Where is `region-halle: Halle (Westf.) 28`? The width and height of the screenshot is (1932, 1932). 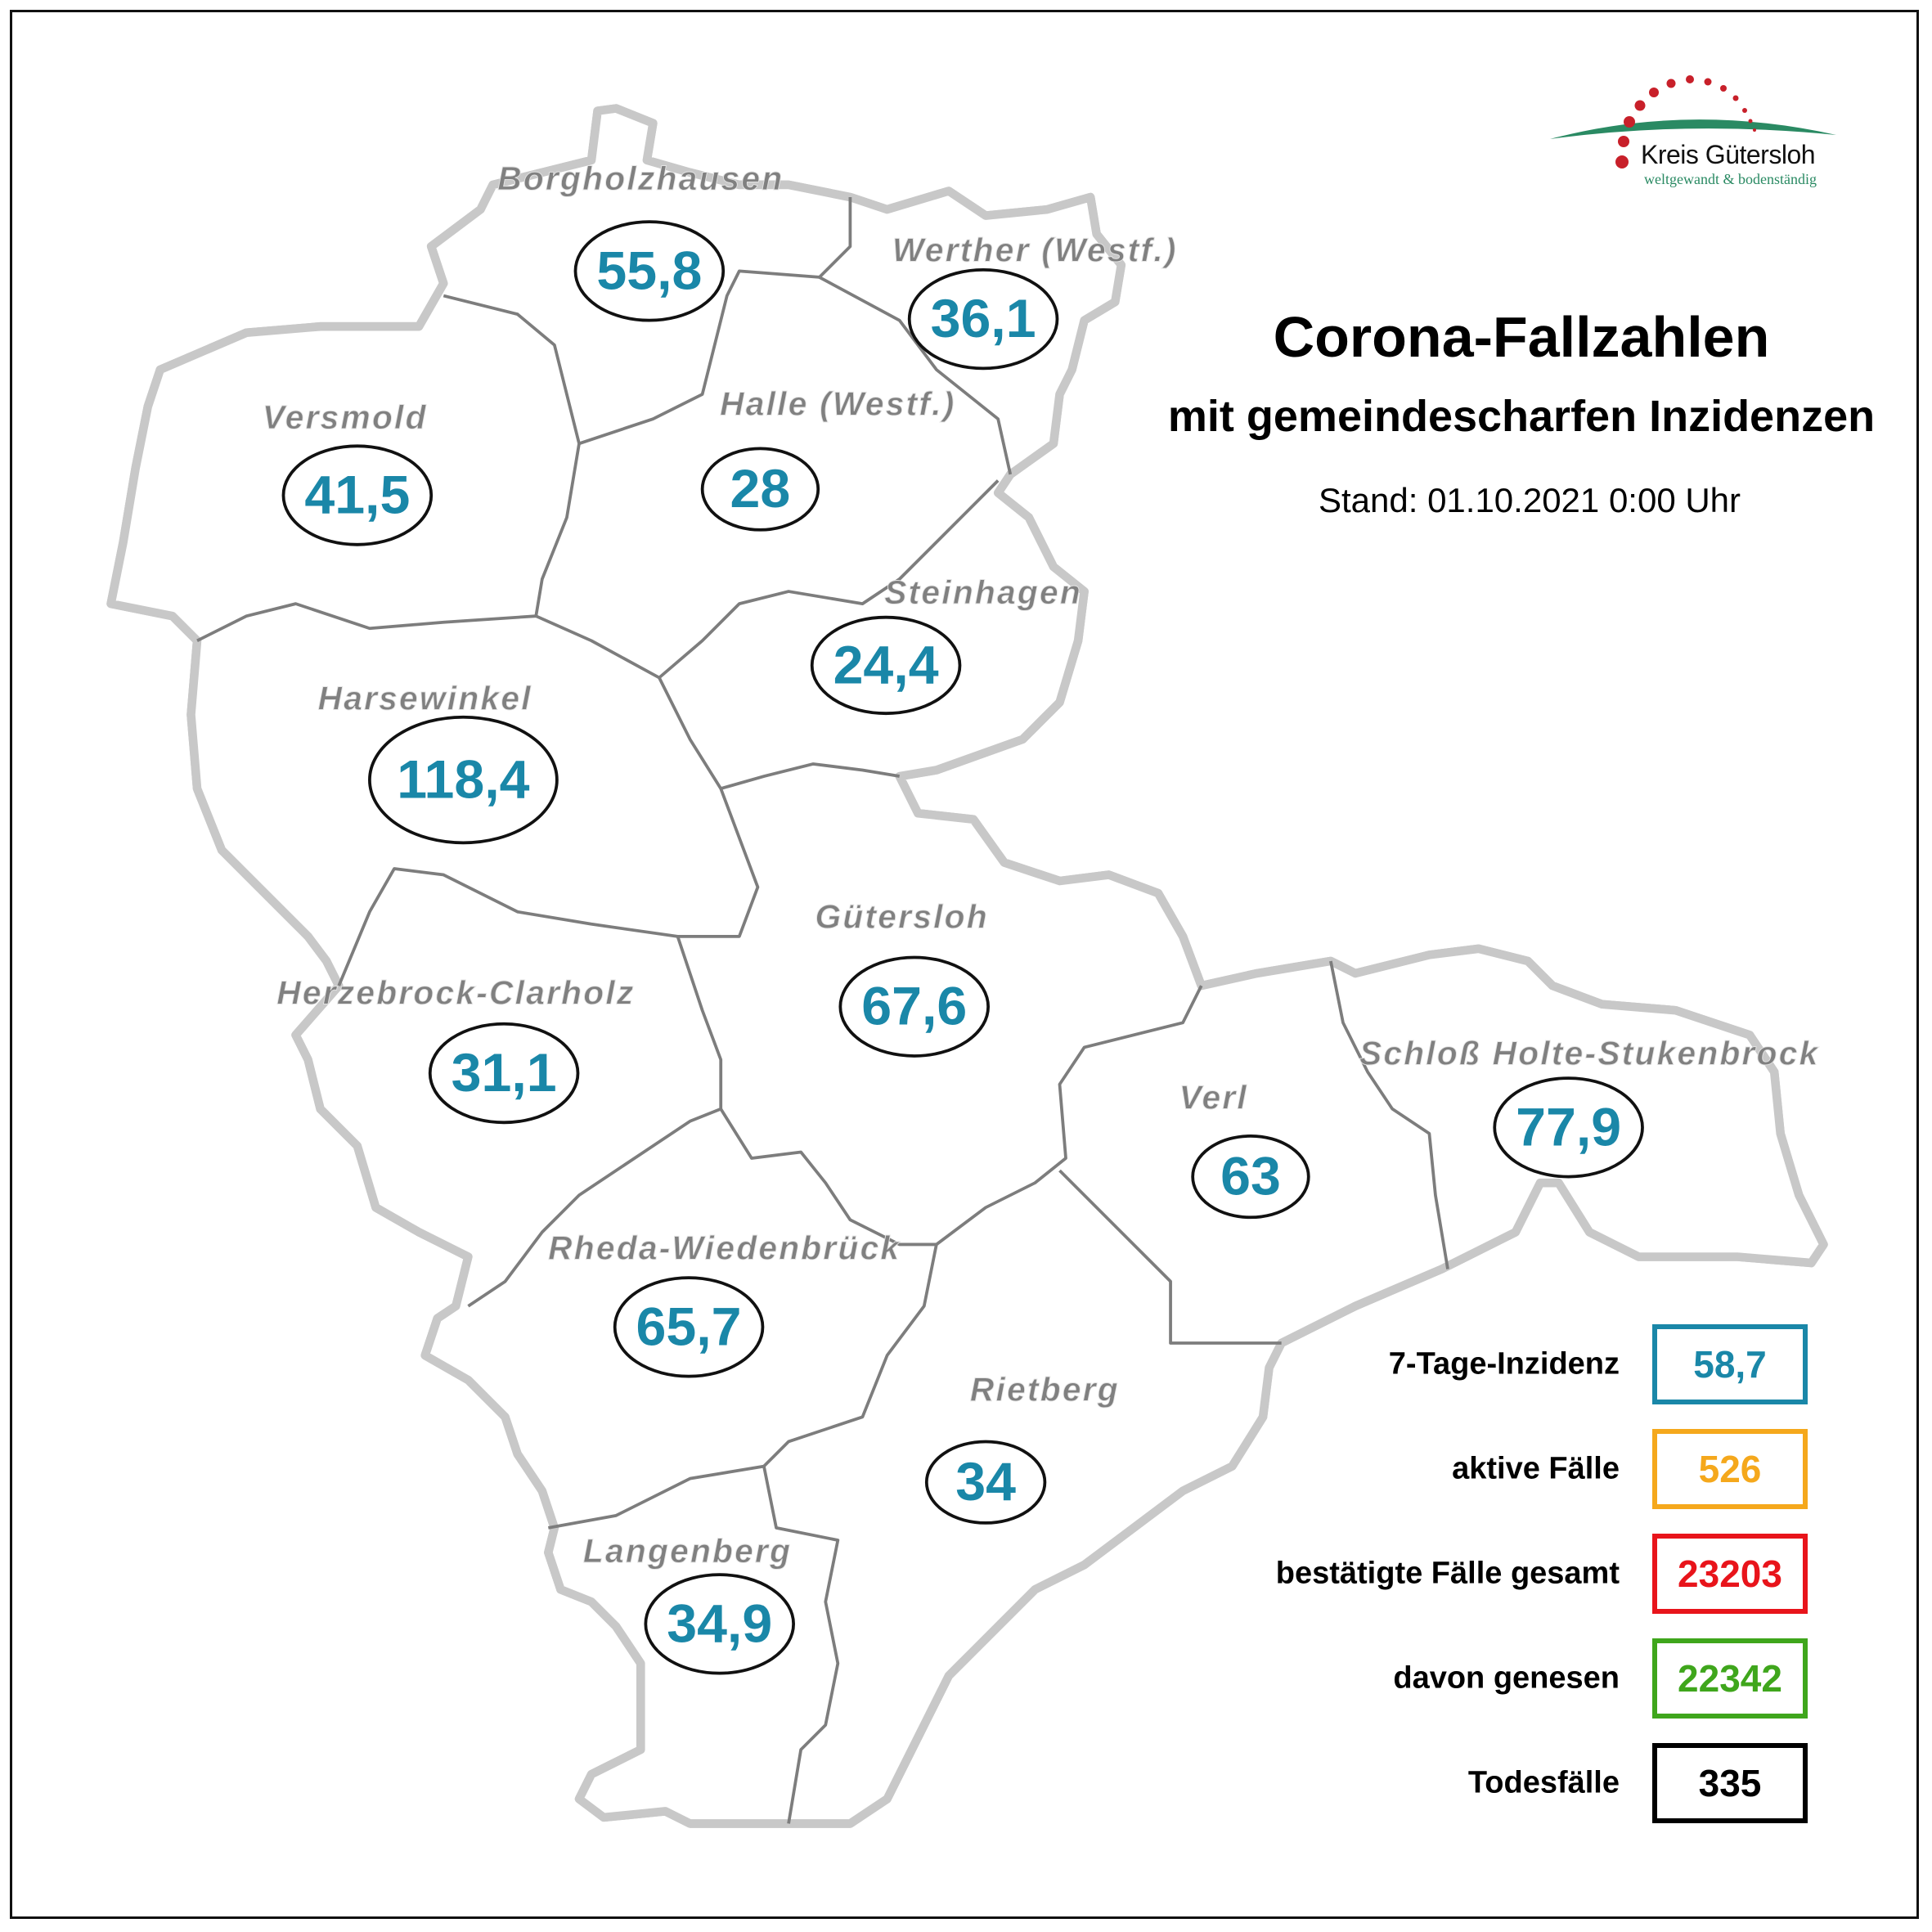 region-halle: Halle (Westf.) 28 is located at coordinates (828, 458).